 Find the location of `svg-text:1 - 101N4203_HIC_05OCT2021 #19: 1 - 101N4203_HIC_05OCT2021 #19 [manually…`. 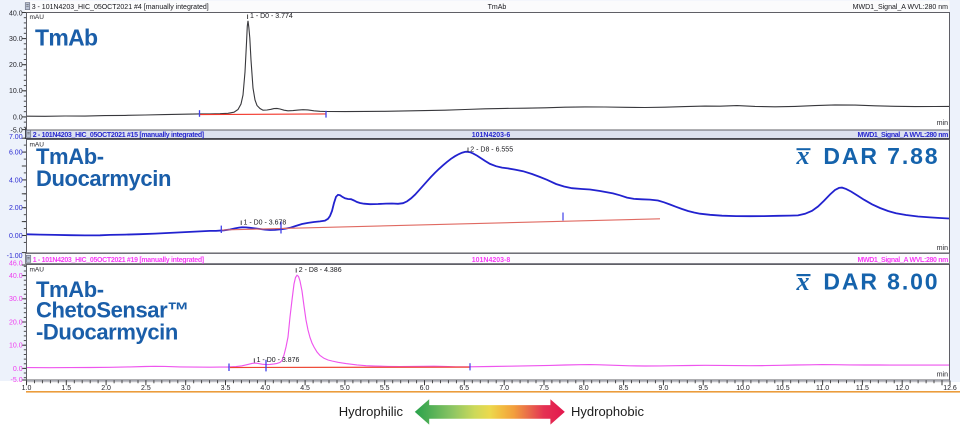

svg-text:1 - 101N4203_HIC_05OCT2021 #19: 1 - 101N4203_HIC_05OCT2021 #19 [manually… is located at coordinates (118, 260).